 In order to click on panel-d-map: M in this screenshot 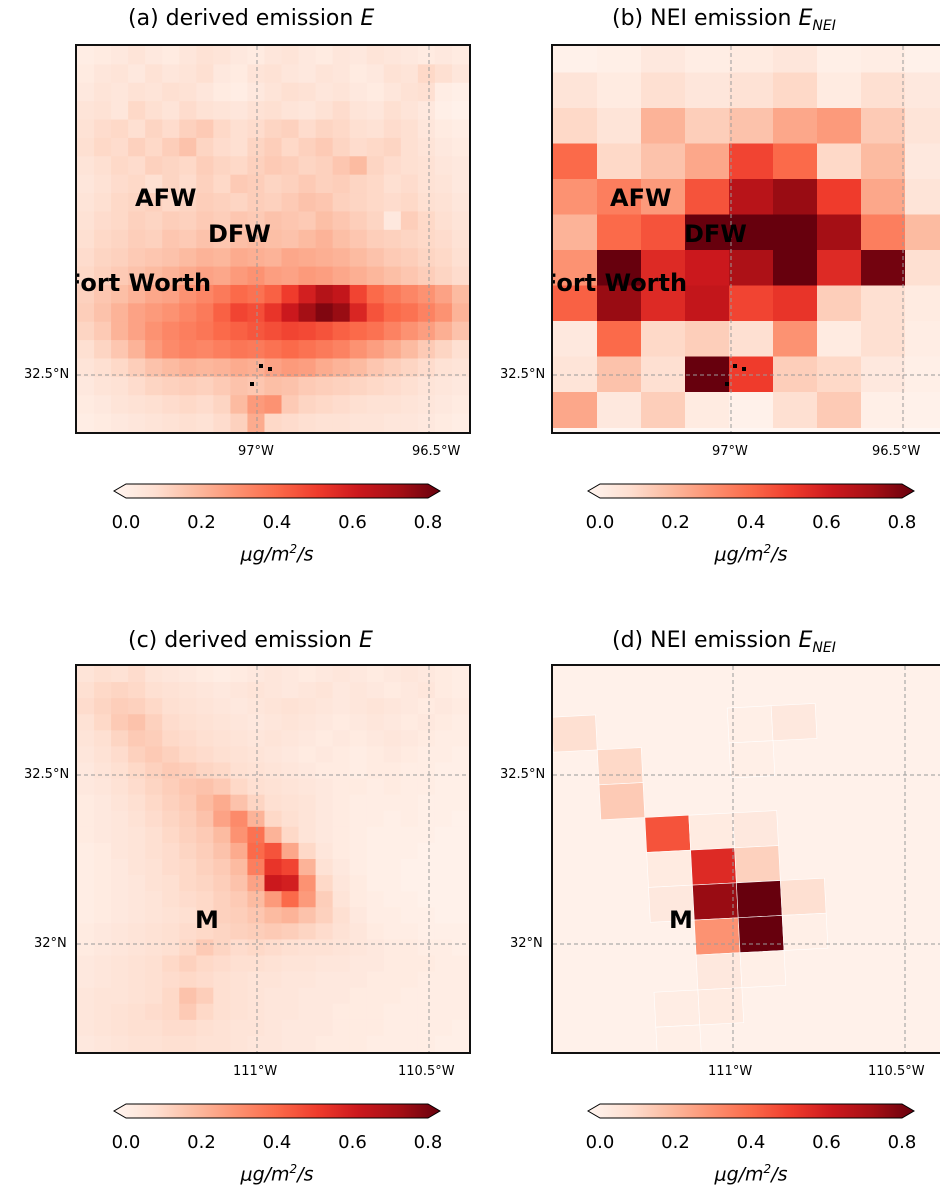, I will do `click(745, 859)`.